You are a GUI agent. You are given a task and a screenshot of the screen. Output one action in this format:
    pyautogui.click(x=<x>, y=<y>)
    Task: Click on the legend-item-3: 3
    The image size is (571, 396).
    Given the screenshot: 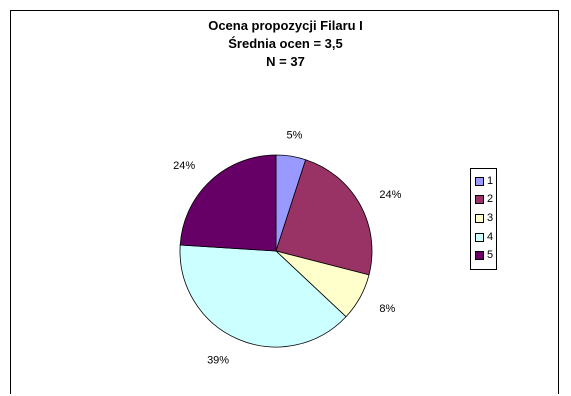 What is the action you would take?
    pyautogui.click(x=483, y=218)
    